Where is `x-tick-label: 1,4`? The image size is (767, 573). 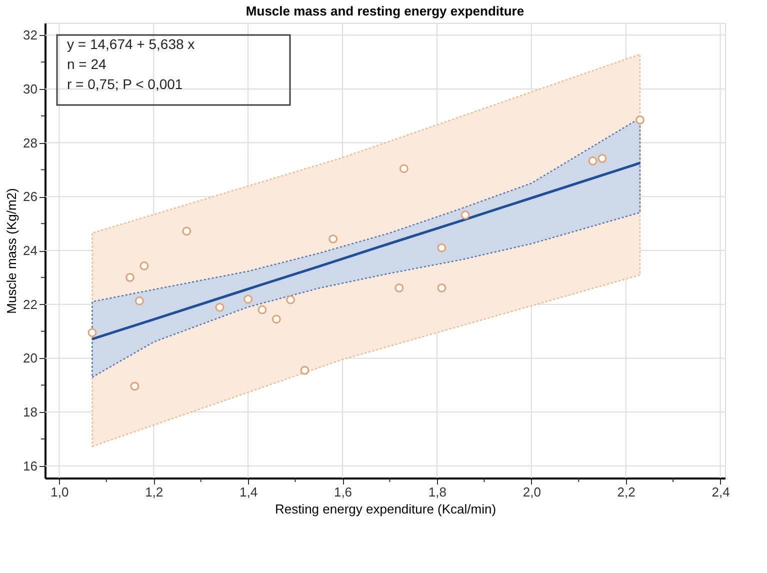
x-tick-label: 1,4 is located at coordinates (249, 492).